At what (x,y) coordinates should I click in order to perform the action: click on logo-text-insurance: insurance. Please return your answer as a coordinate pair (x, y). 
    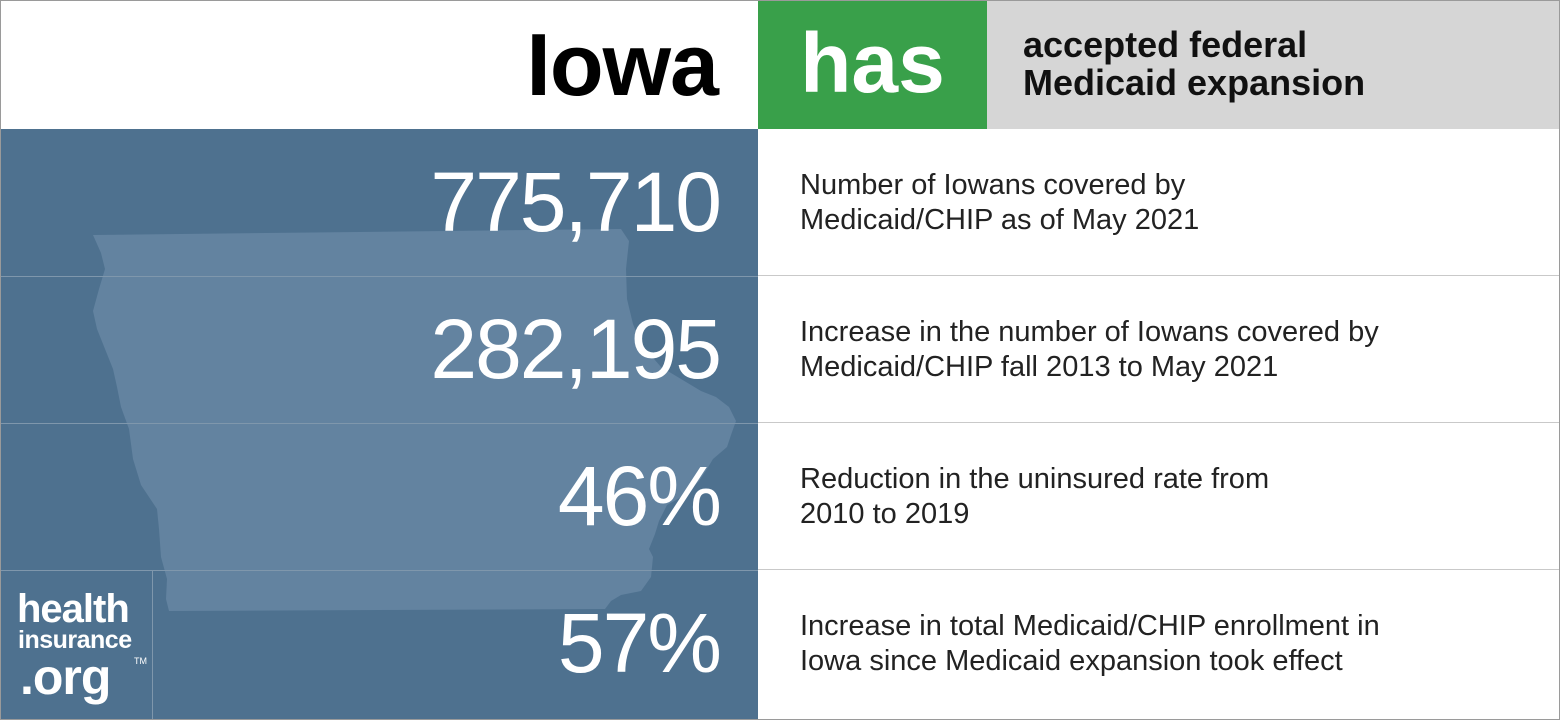
    Looking at the image, I should click on (75, 640).